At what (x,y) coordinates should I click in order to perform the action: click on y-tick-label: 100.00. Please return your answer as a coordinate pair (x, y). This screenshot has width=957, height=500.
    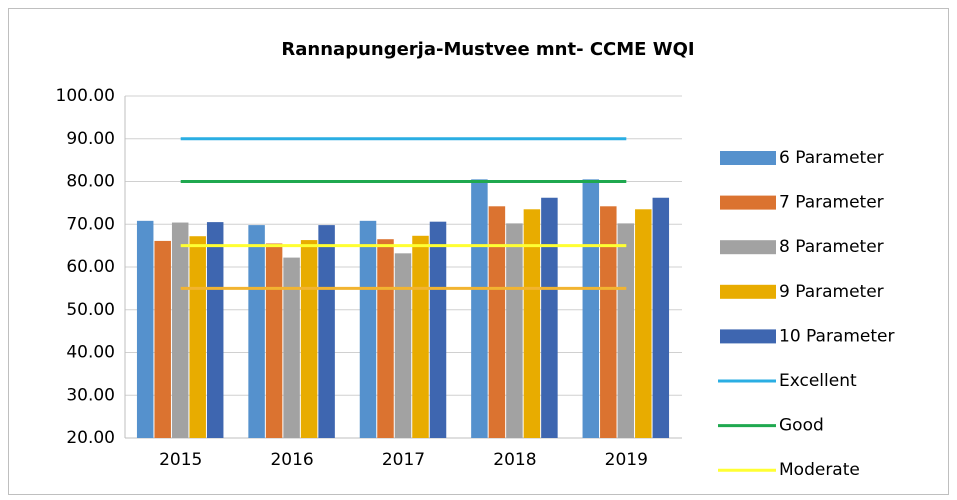
    Looking at the image, I should click on (85, 96).